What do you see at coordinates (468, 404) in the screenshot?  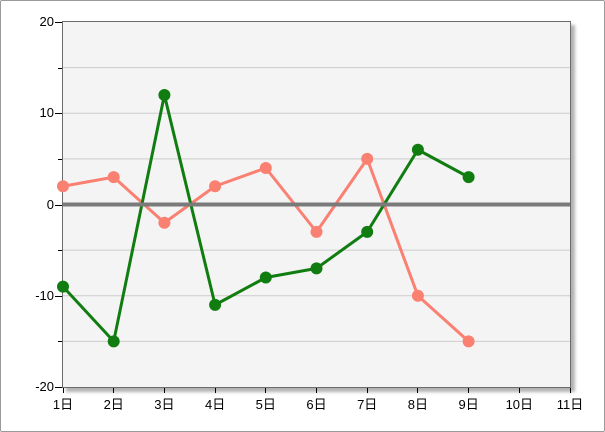 I see `x-axis-label: 9日` at bounding box center [468, 404].